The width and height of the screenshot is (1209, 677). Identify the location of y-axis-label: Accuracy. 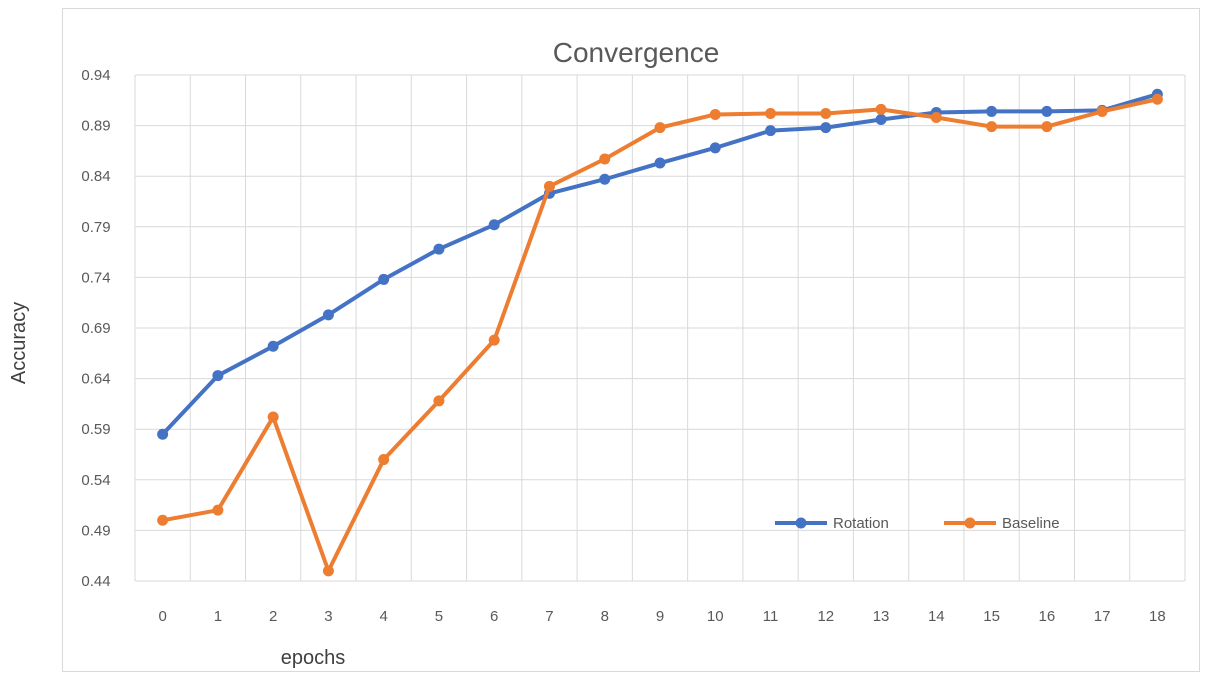
(19, 343).